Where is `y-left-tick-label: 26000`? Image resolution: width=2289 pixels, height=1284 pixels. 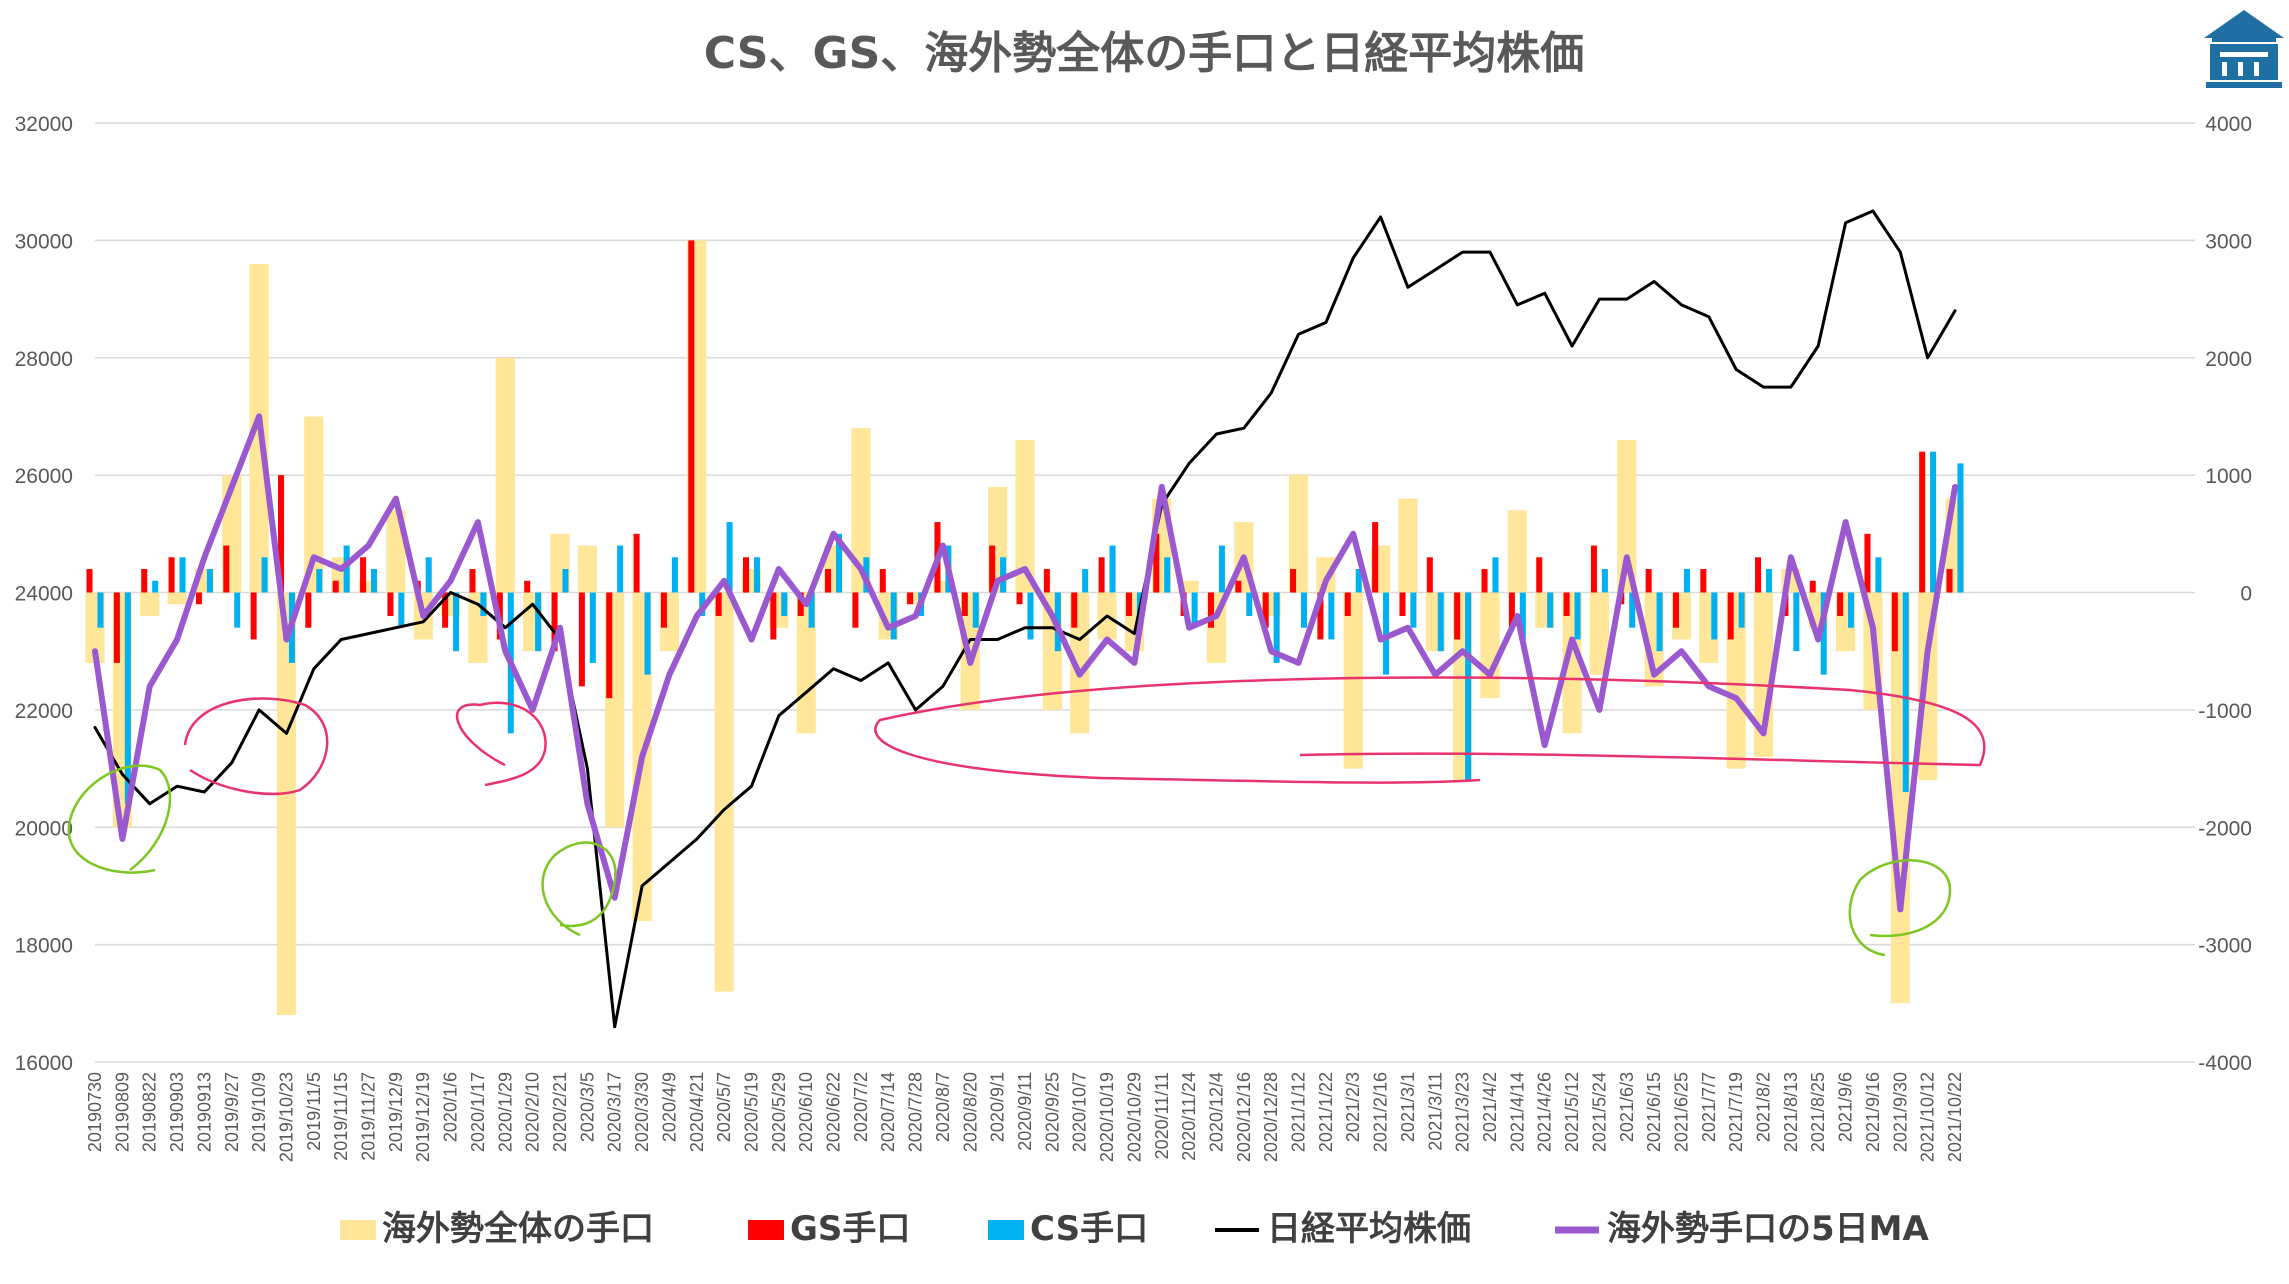
y-left-tick-label: 26000 is located at coordinates (44, 476).